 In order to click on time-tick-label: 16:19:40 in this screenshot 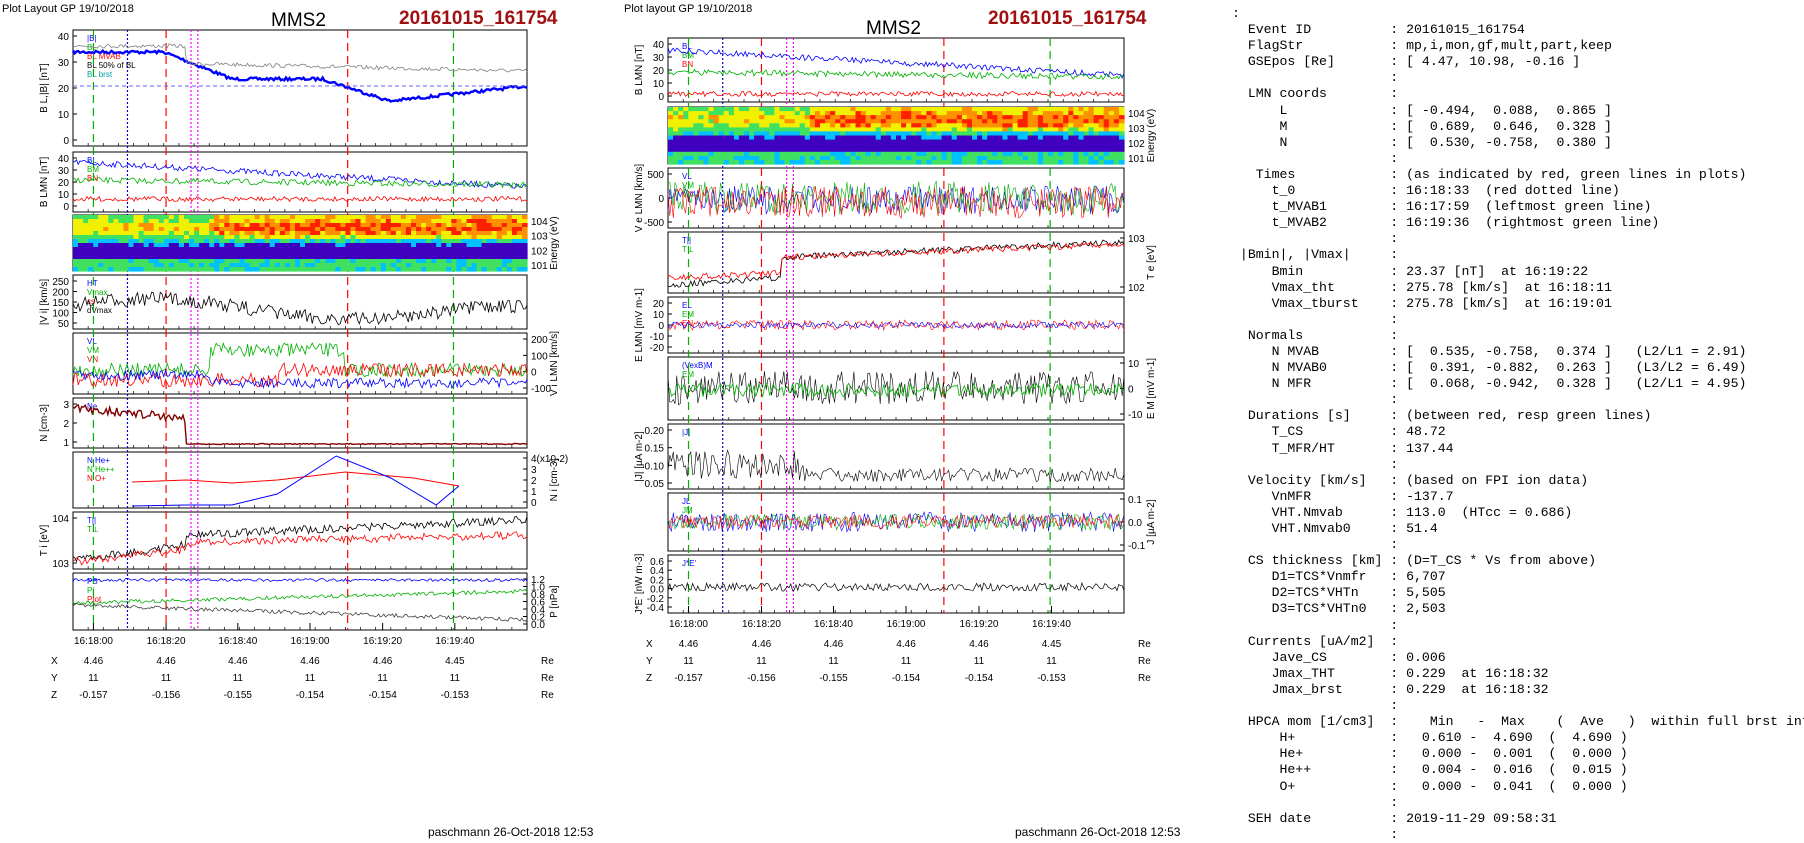, I will do `click(1051, 624)`.